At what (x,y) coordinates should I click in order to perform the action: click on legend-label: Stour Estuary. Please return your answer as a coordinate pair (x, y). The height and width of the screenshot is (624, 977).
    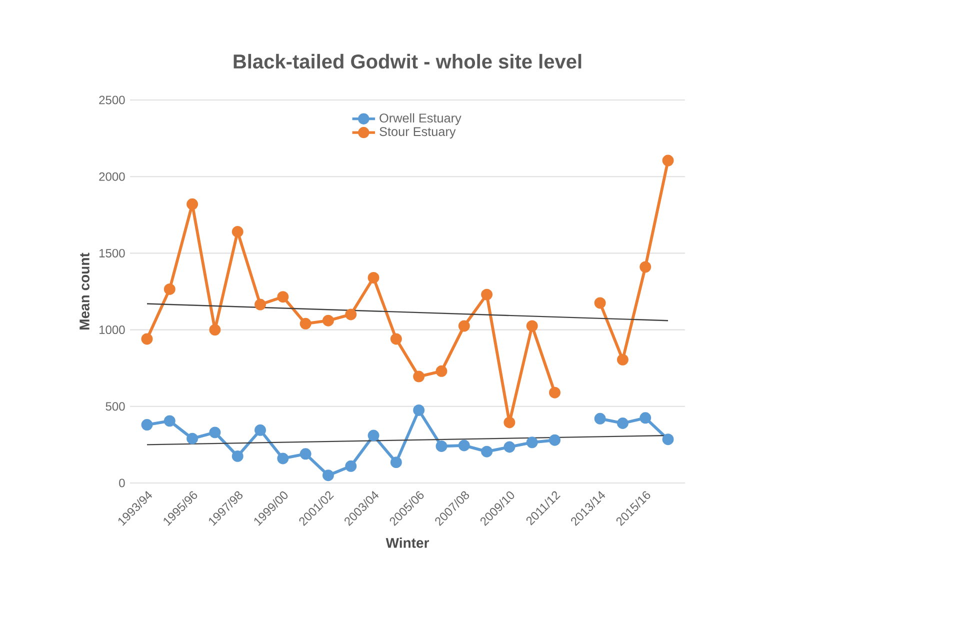
    Looking at the image, I should click on (418, 133).